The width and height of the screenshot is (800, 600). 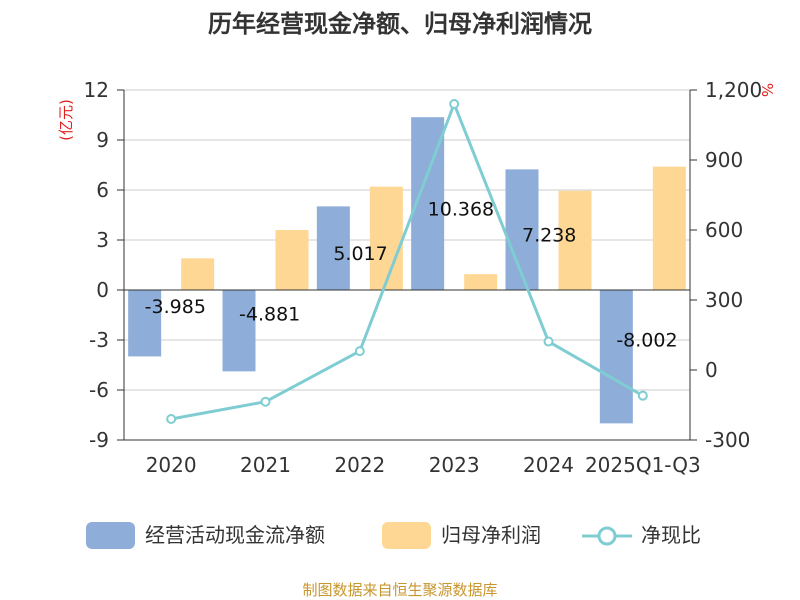 What do you see at coordinates (269, 315) in the screenshot?
I see `cashflow-data-label: -4.881` at bounding box center [269, 315].